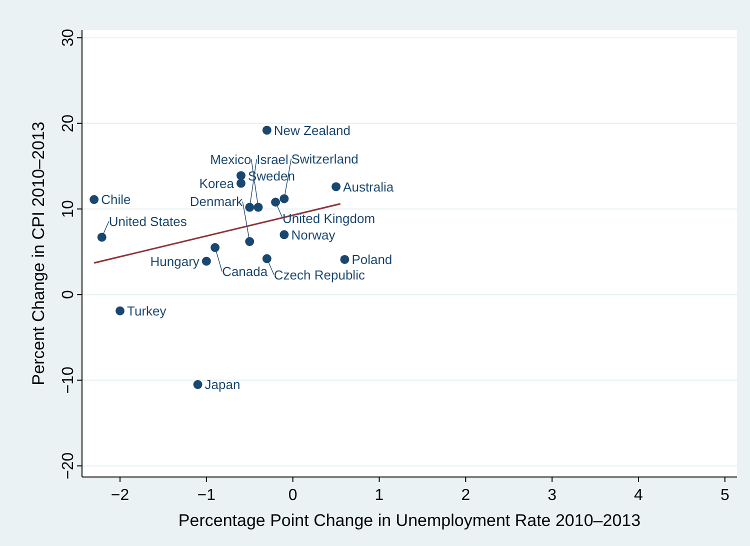 This screenshot has height=546, width=750. What do you see at coordinates (68, 209) in the screenshot?
I see `y-tick-label: 10` at bounding box center [68, 209].